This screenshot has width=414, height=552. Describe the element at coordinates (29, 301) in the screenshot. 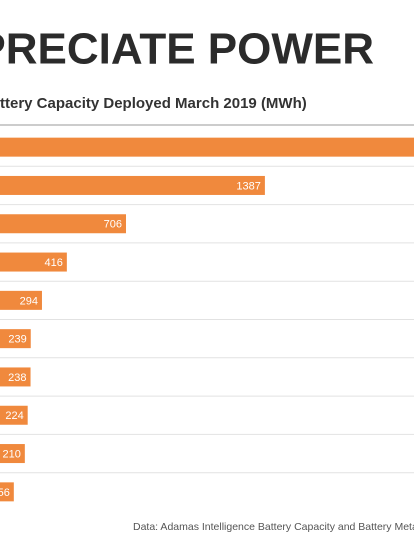

I see `value-label: 294` at that location.